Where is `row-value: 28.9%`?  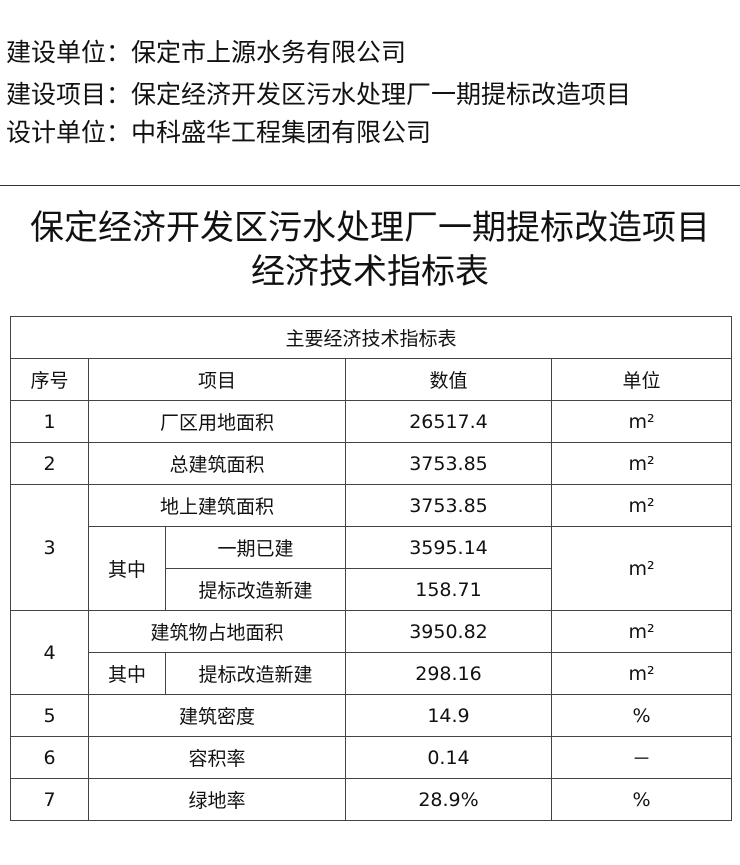 row-value: 28.9% is located at coordinates (448, 799).